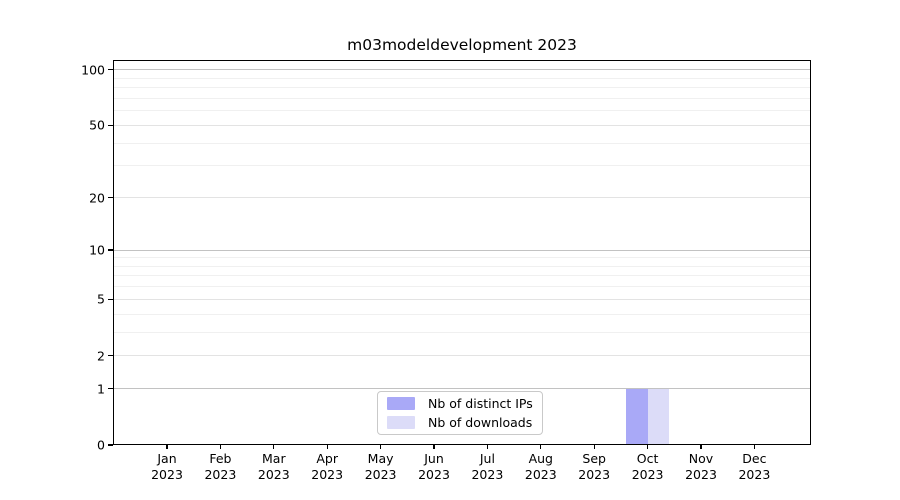 The height and width of the screenshot is (500, 900). Describe the element at coordinates (101, 445) in the screenshot. I see `y-axis-tick-label: 0` at that location.